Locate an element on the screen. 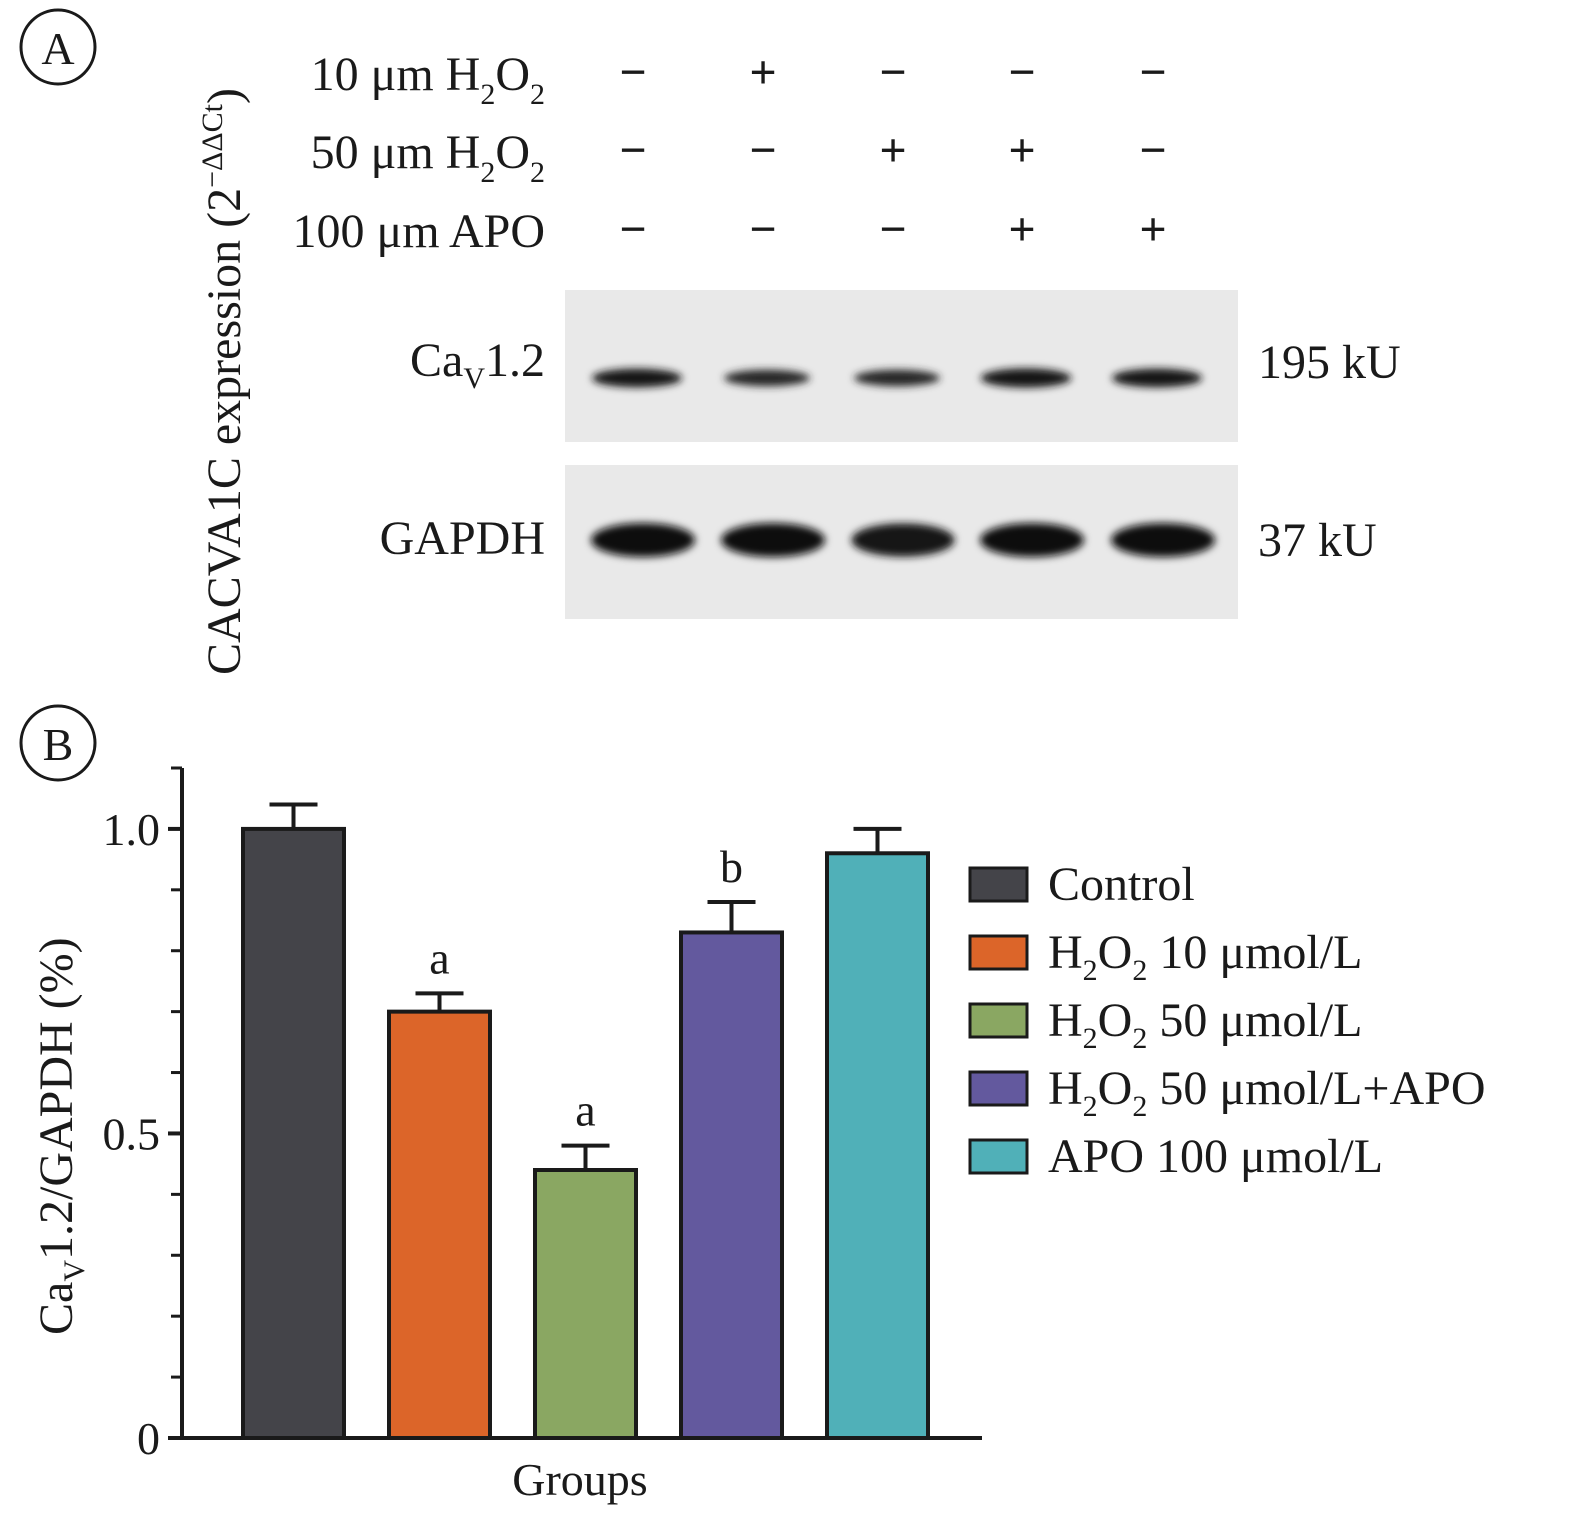 The width and height of the screenshot is (1575, 1527). blot-membrane is located at coordinates (901, 366).